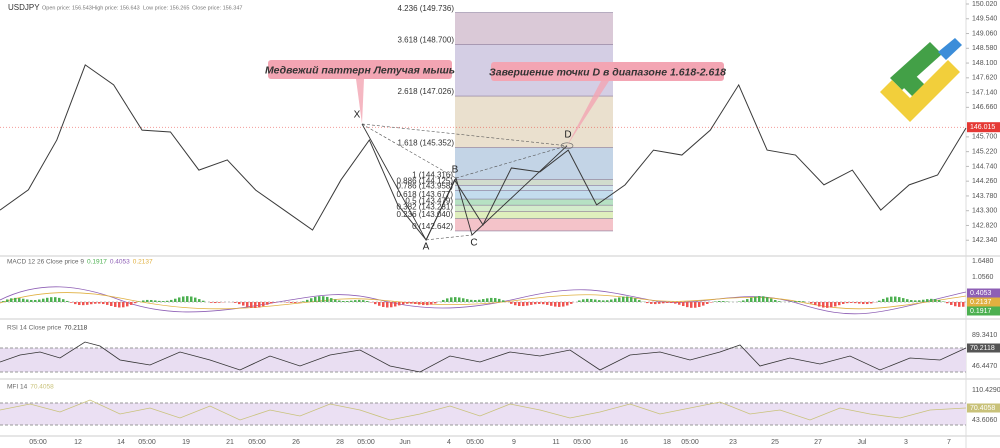 The image size is (1000, 448). What do you see at coordinates (984, 92) in the screenshot?
I see `y-tick-label: 147.140` at bounding box center [984, 92].